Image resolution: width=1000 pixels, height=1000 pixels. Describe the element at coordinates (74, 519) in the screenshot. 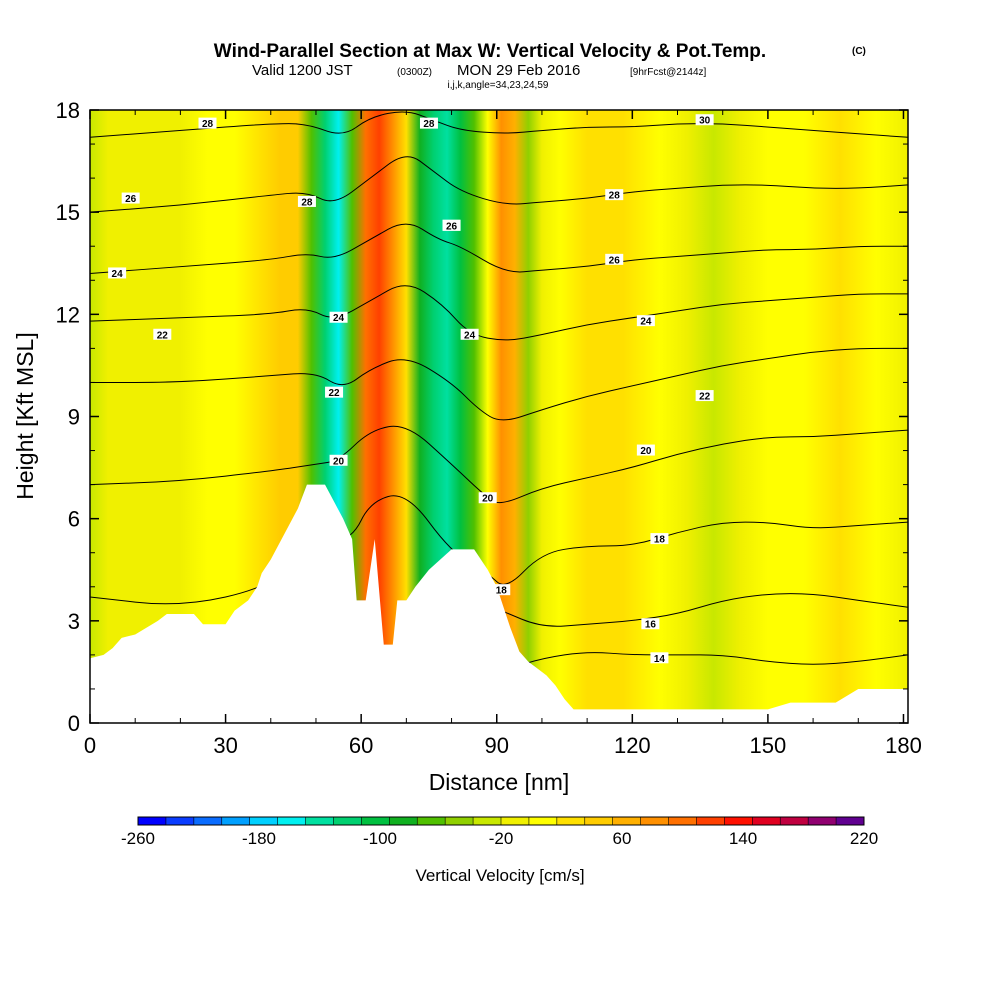

I see `y-tick-label: 6` at that location.